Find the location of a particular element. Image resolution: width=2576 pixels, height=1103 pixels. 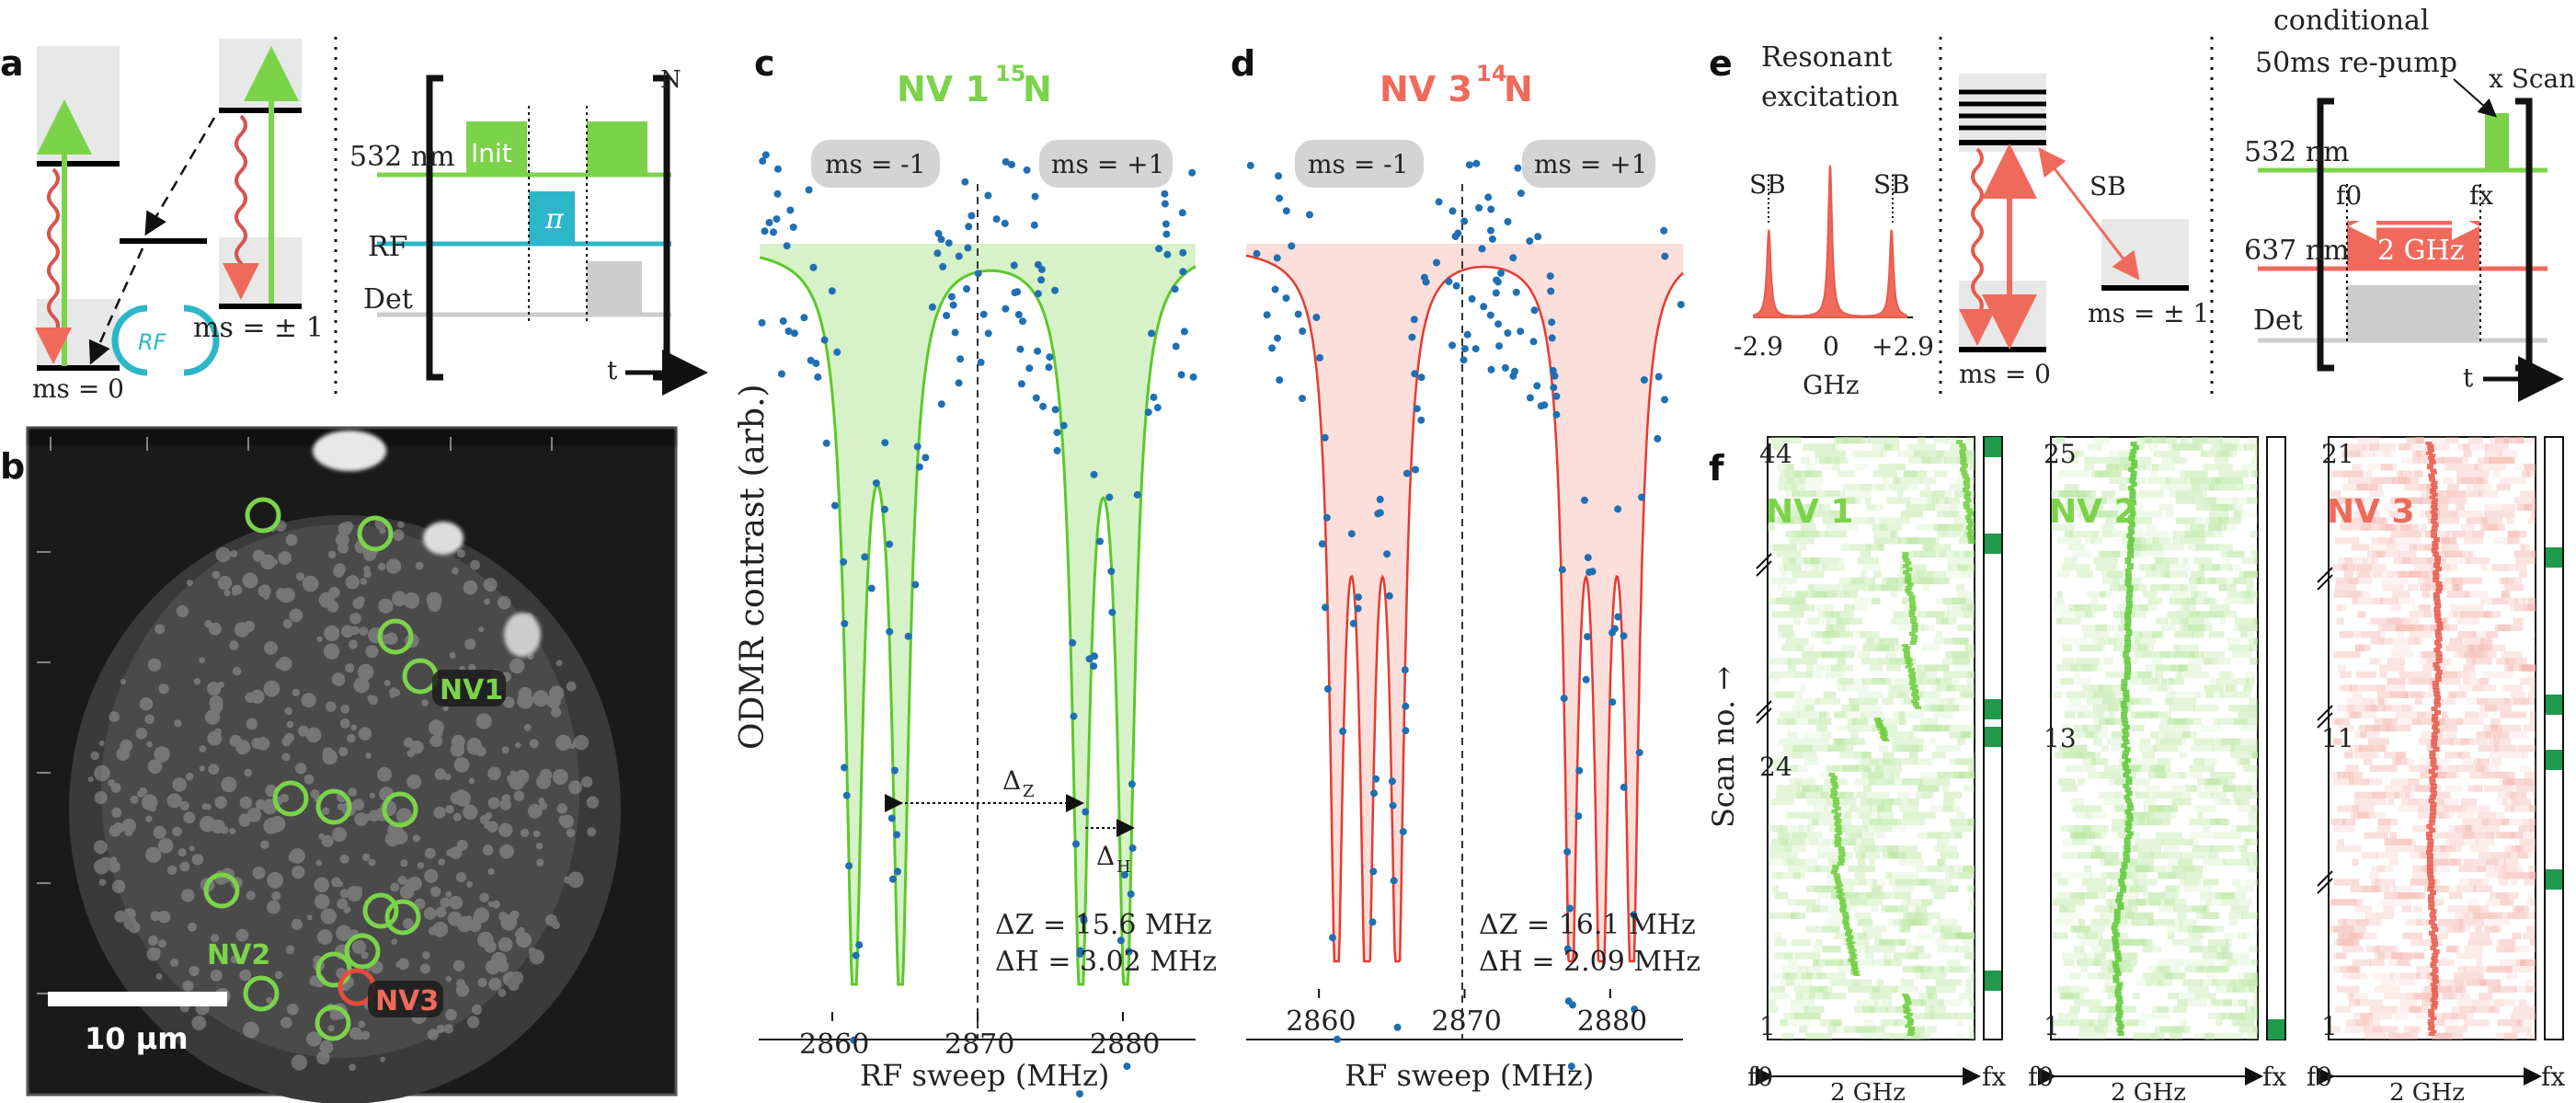

nv-marker-nv2 is located at coordinates (221, 891).